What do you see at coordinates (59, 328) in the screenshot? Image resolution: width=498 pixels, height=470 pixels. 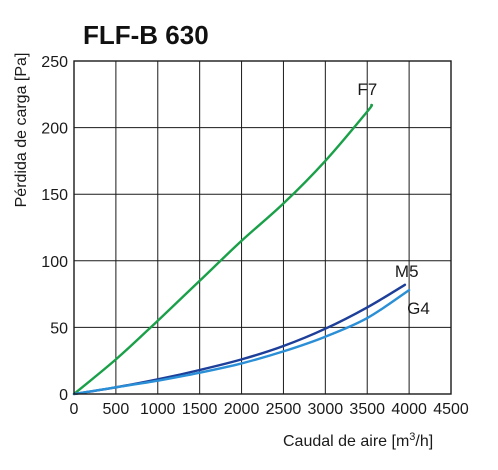 I see `y-tick-label: 50` at bounding box center [59, 328].